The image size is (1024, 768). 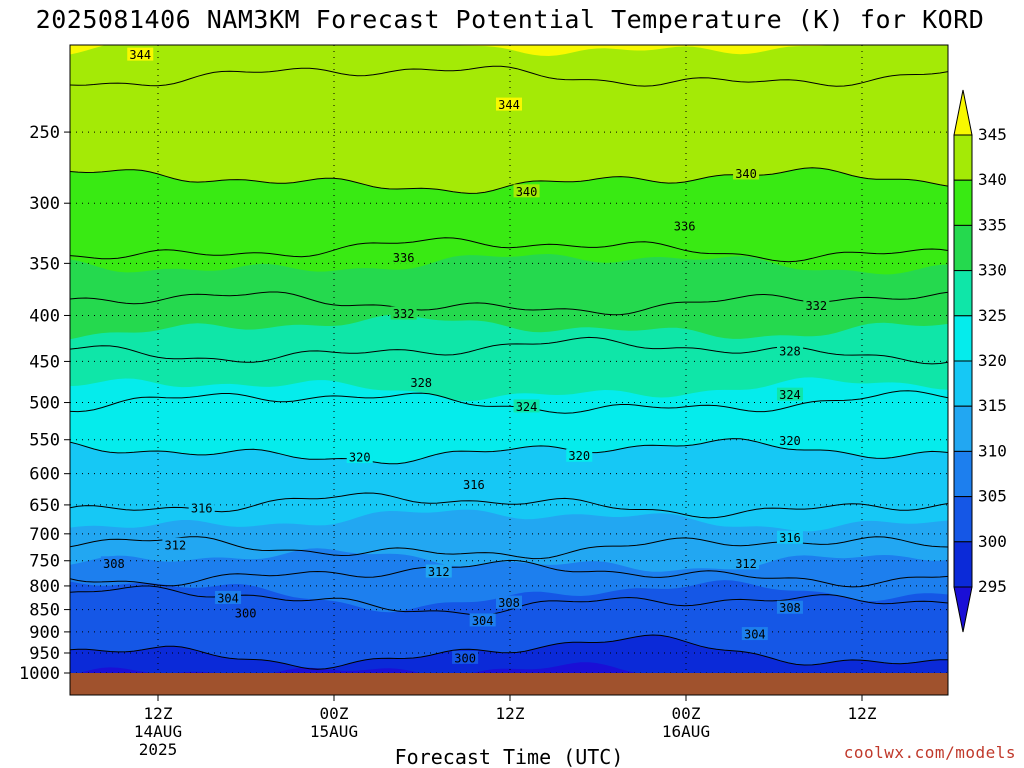 What do you see at coordinates (44, 535) in the screenshot?
I see `y-tick-label: 700` at bounding box center [44, 535].